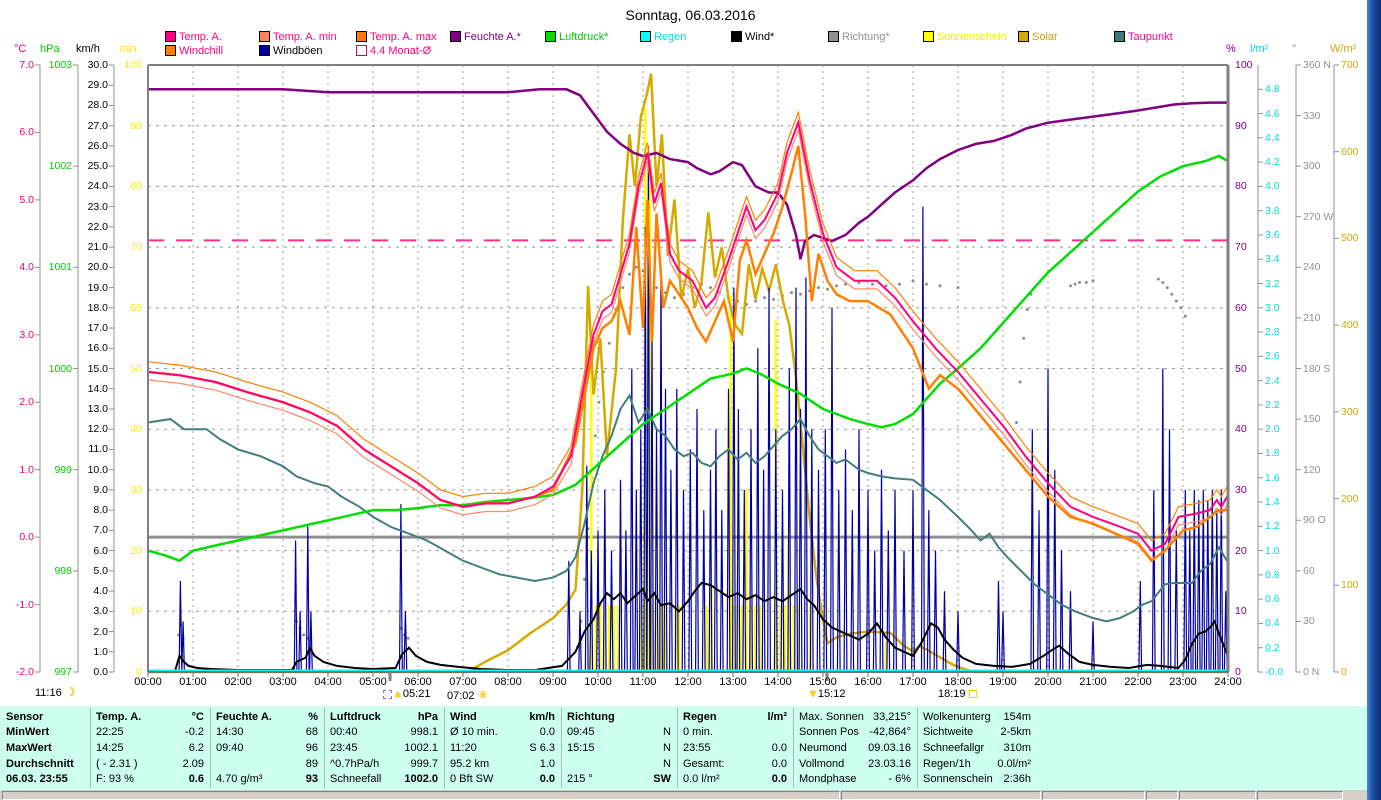 This screenshot has width=1381, height=800. Describe the element at coordinates (201, 51) in the screenshot. I see `legend-item-windchill: Windchill` at that location.